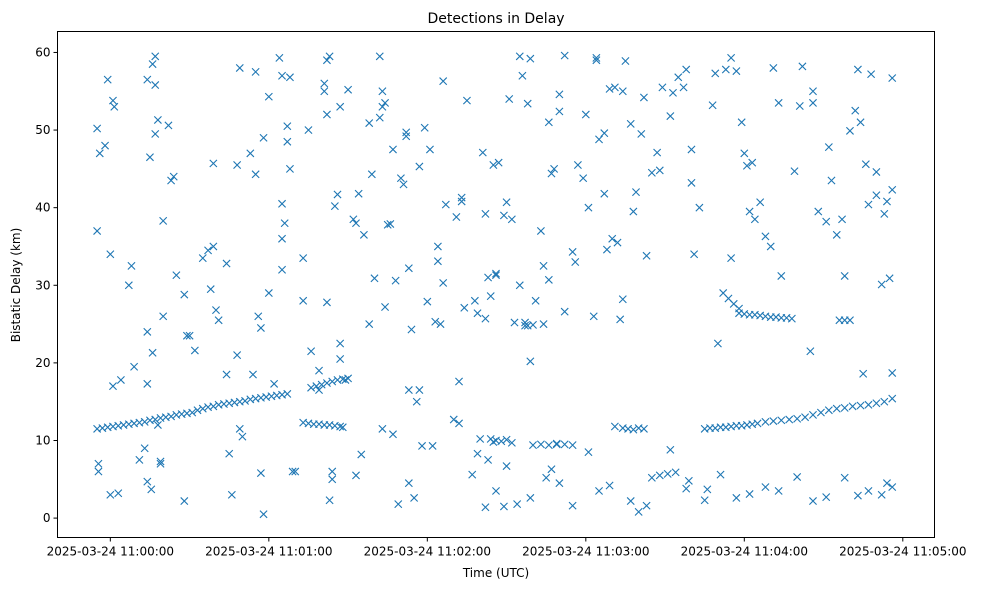 The image size is (986, 590). Describe the element at coordinates (16, 285) in the screenshot. I see `y-axis-label: Bistatic Delay (km)` at that location.